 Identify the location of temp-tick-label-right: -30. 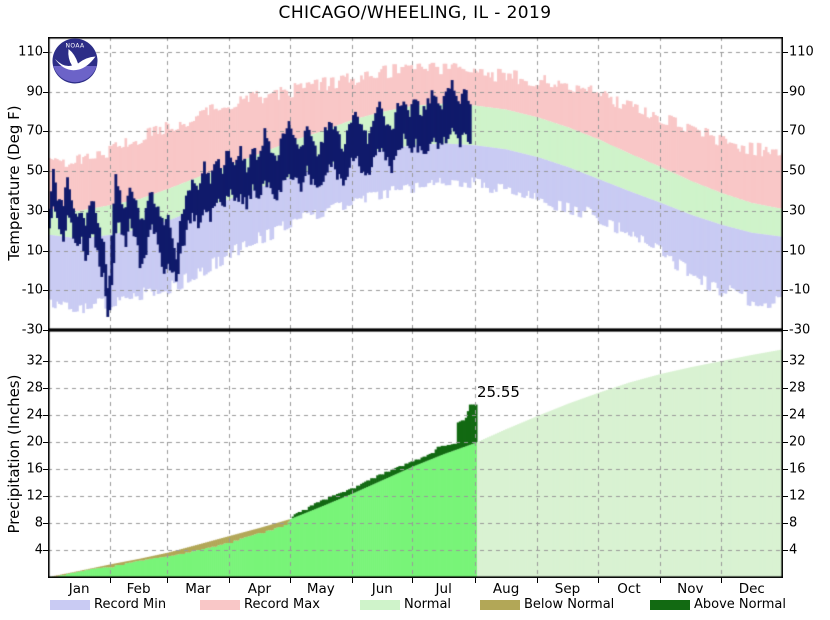
(800, 330).